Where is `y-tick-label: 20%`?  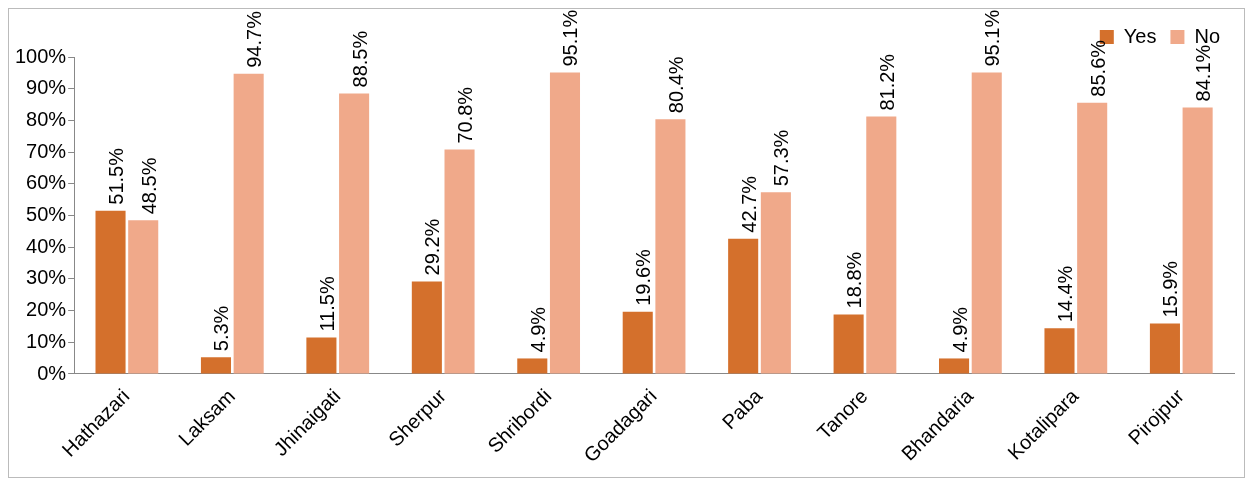
y-tick-label: 20% is located at coordinates (46, 309).